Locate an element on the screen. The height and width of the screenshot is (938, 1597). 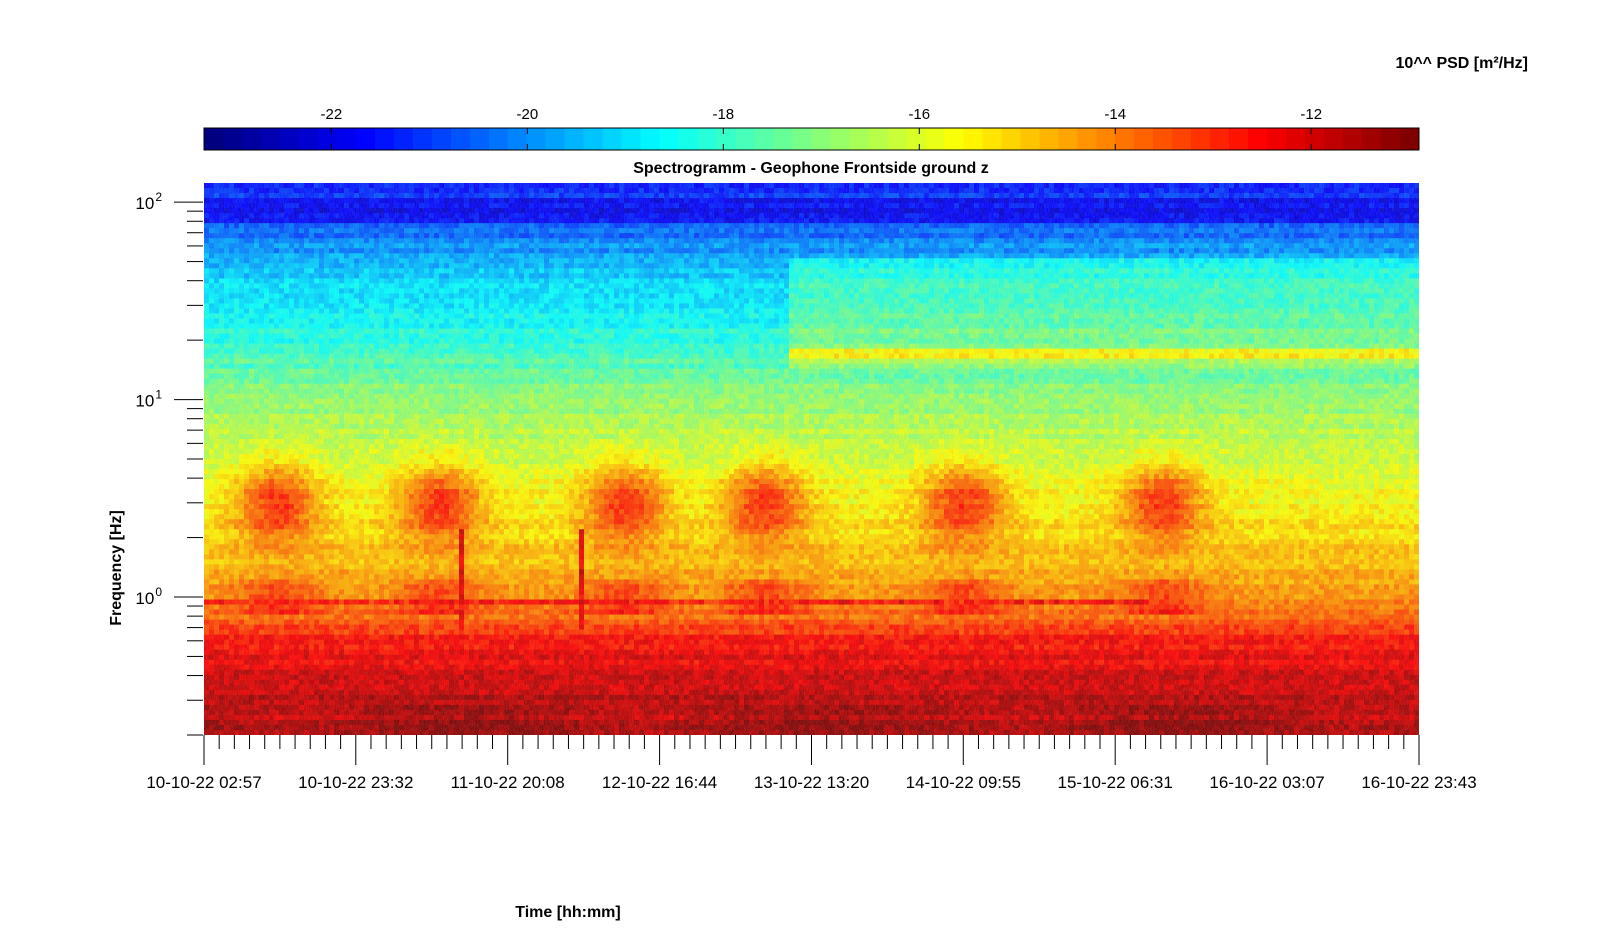
colorbar-tick-label: -22 is located at coordinates (332, 114).